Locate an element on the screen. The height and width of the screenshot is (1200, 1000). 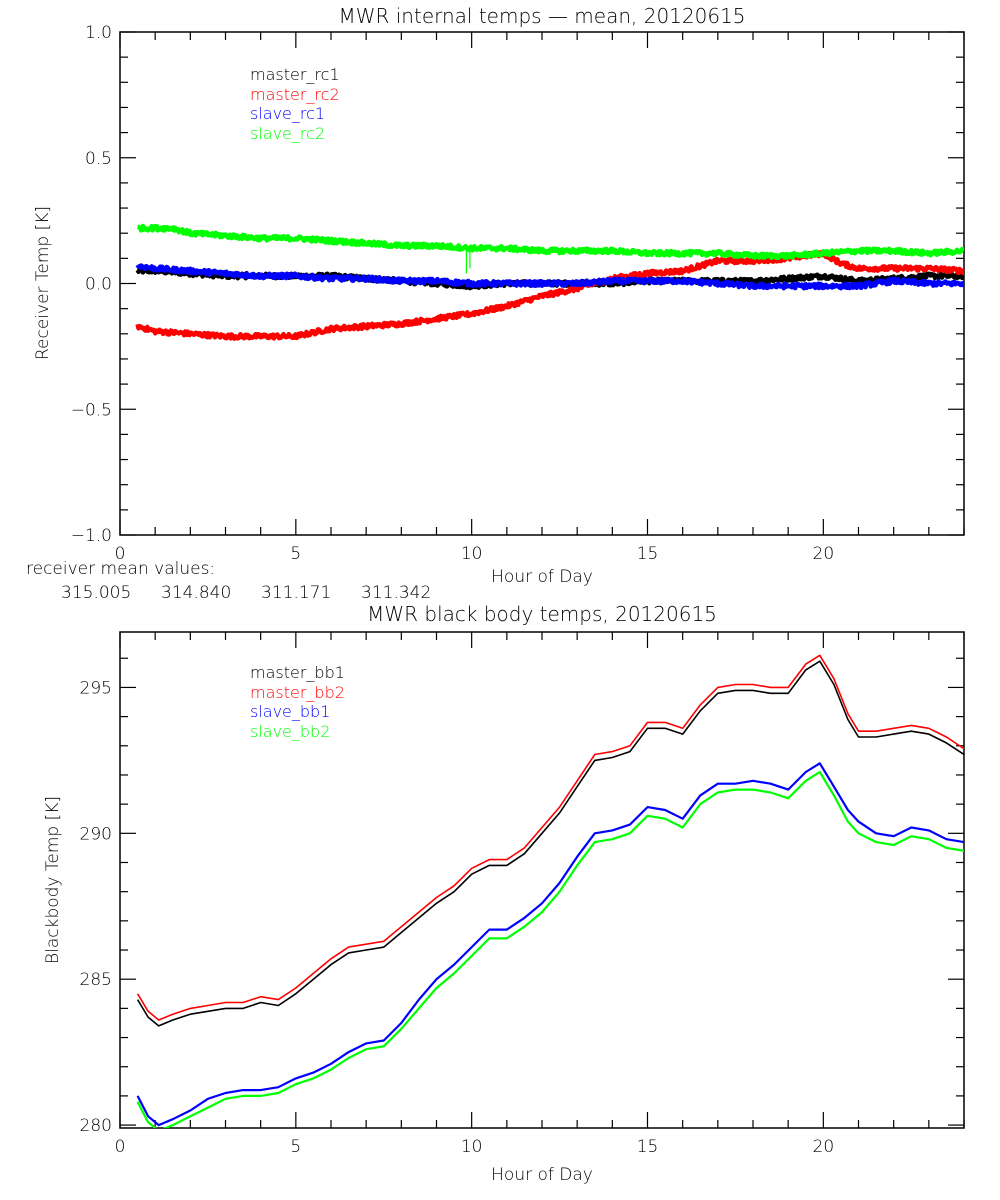
annotation-value: 315.005 is located at coordinates (96, 593).